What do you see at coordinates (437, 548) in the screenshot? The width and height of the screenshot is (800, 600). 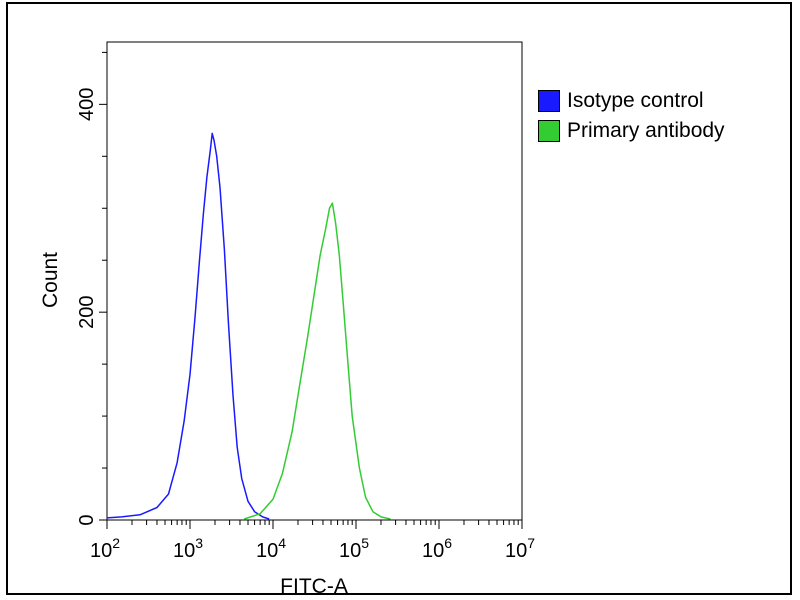 I see `x-tick-label: 10⁶` at bounding box center [437, 548].